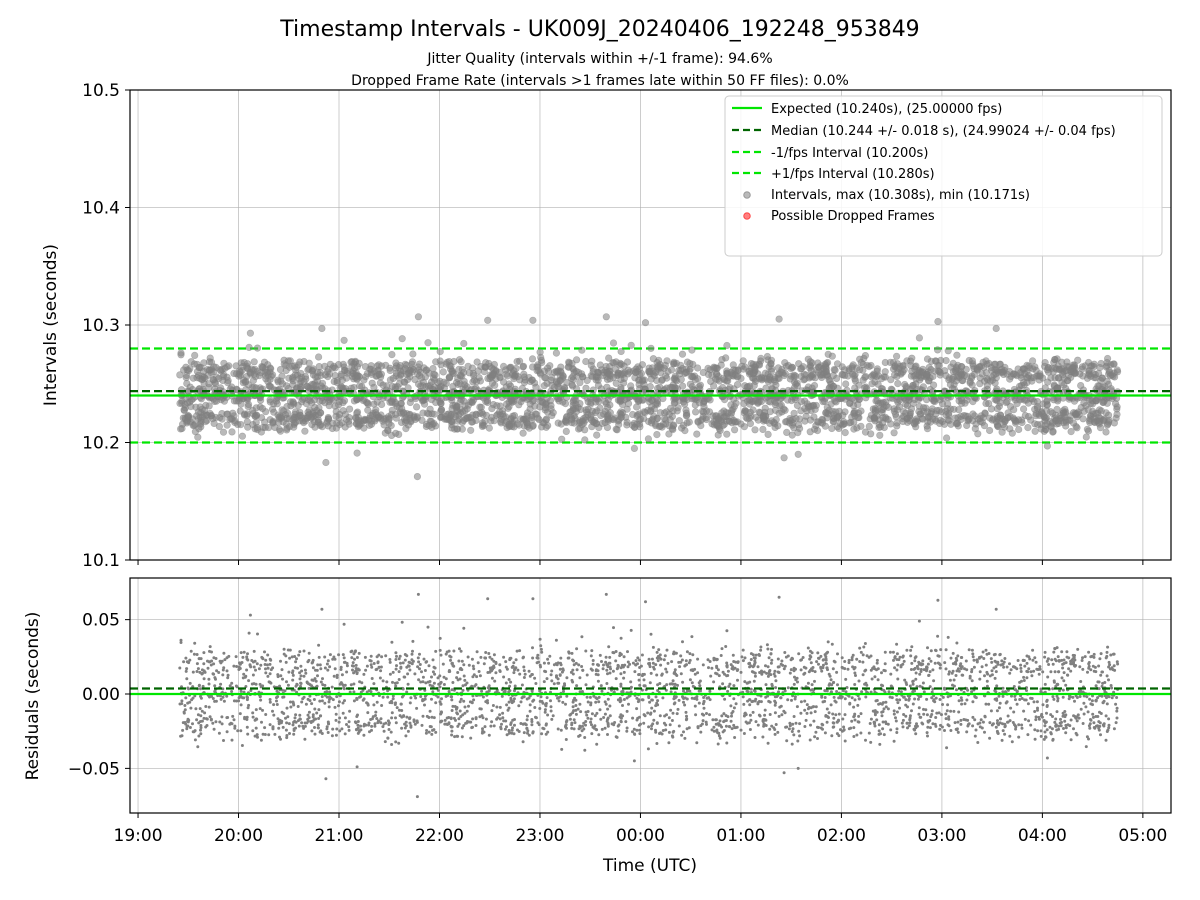 This screenshot has width=1200, height=900. Describe the element at coordinates (747, 216) in the screenshot. I see `legend-swatch-dropped` at that location.